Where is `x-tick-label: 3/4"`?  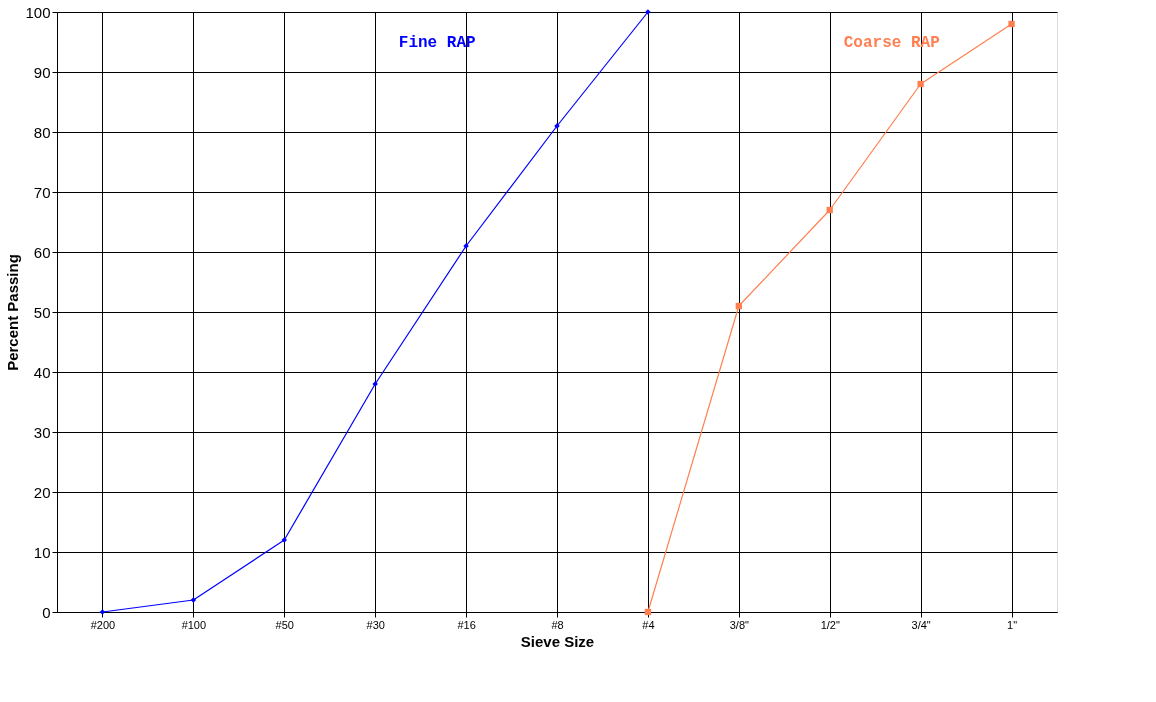
x-tick-label: 3/4" is located at coordinates (921, 624).